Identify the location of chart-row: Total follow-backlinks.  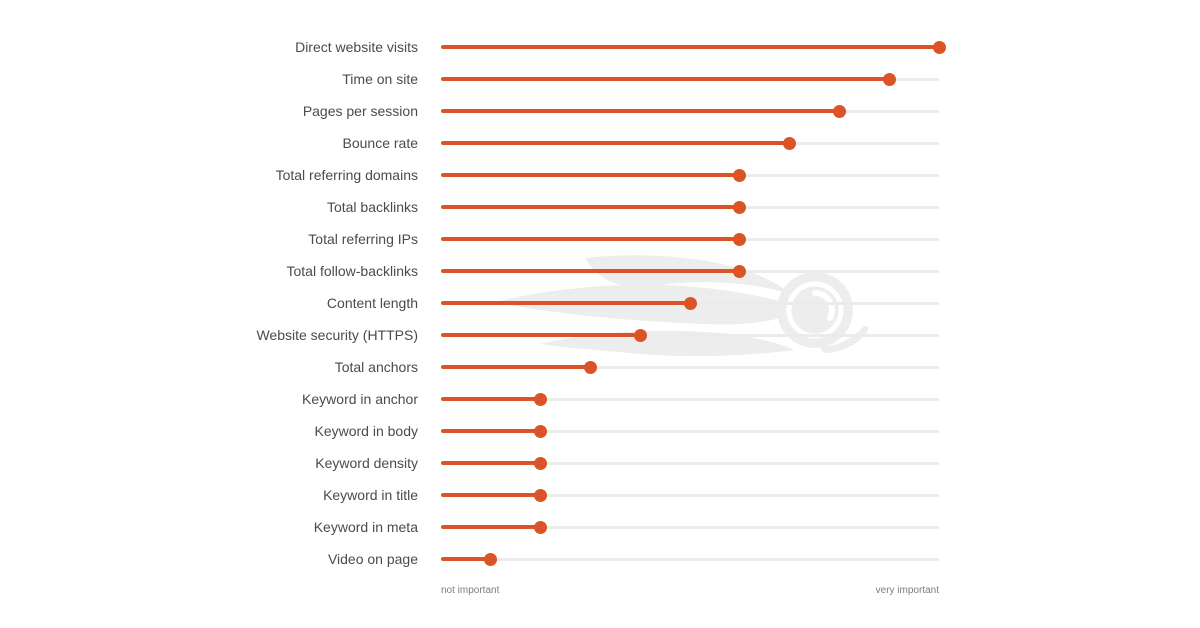
(469, 271).